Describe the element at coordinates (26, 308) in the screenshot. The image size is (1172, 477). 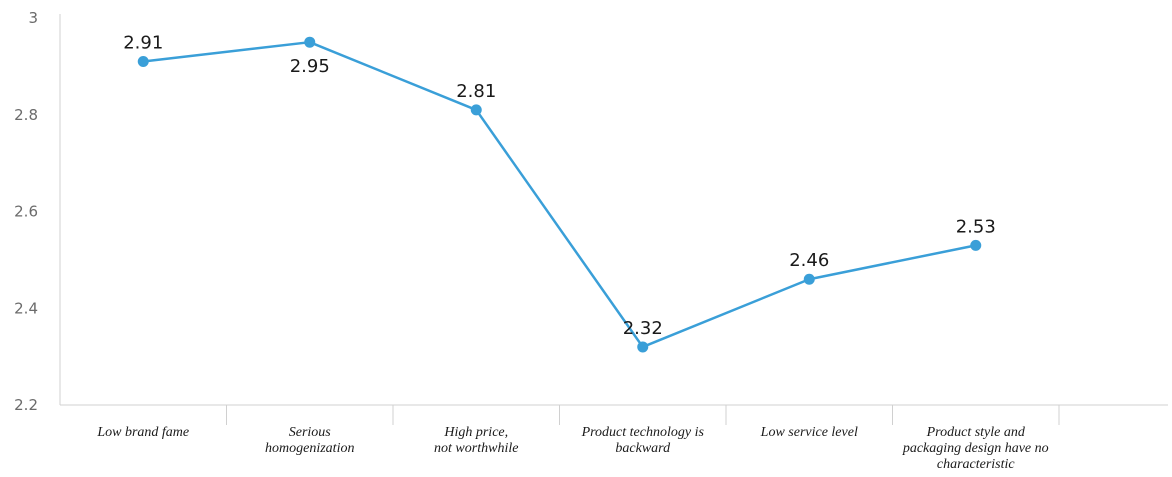
I see `y-tick-label: 2.4` at that location.